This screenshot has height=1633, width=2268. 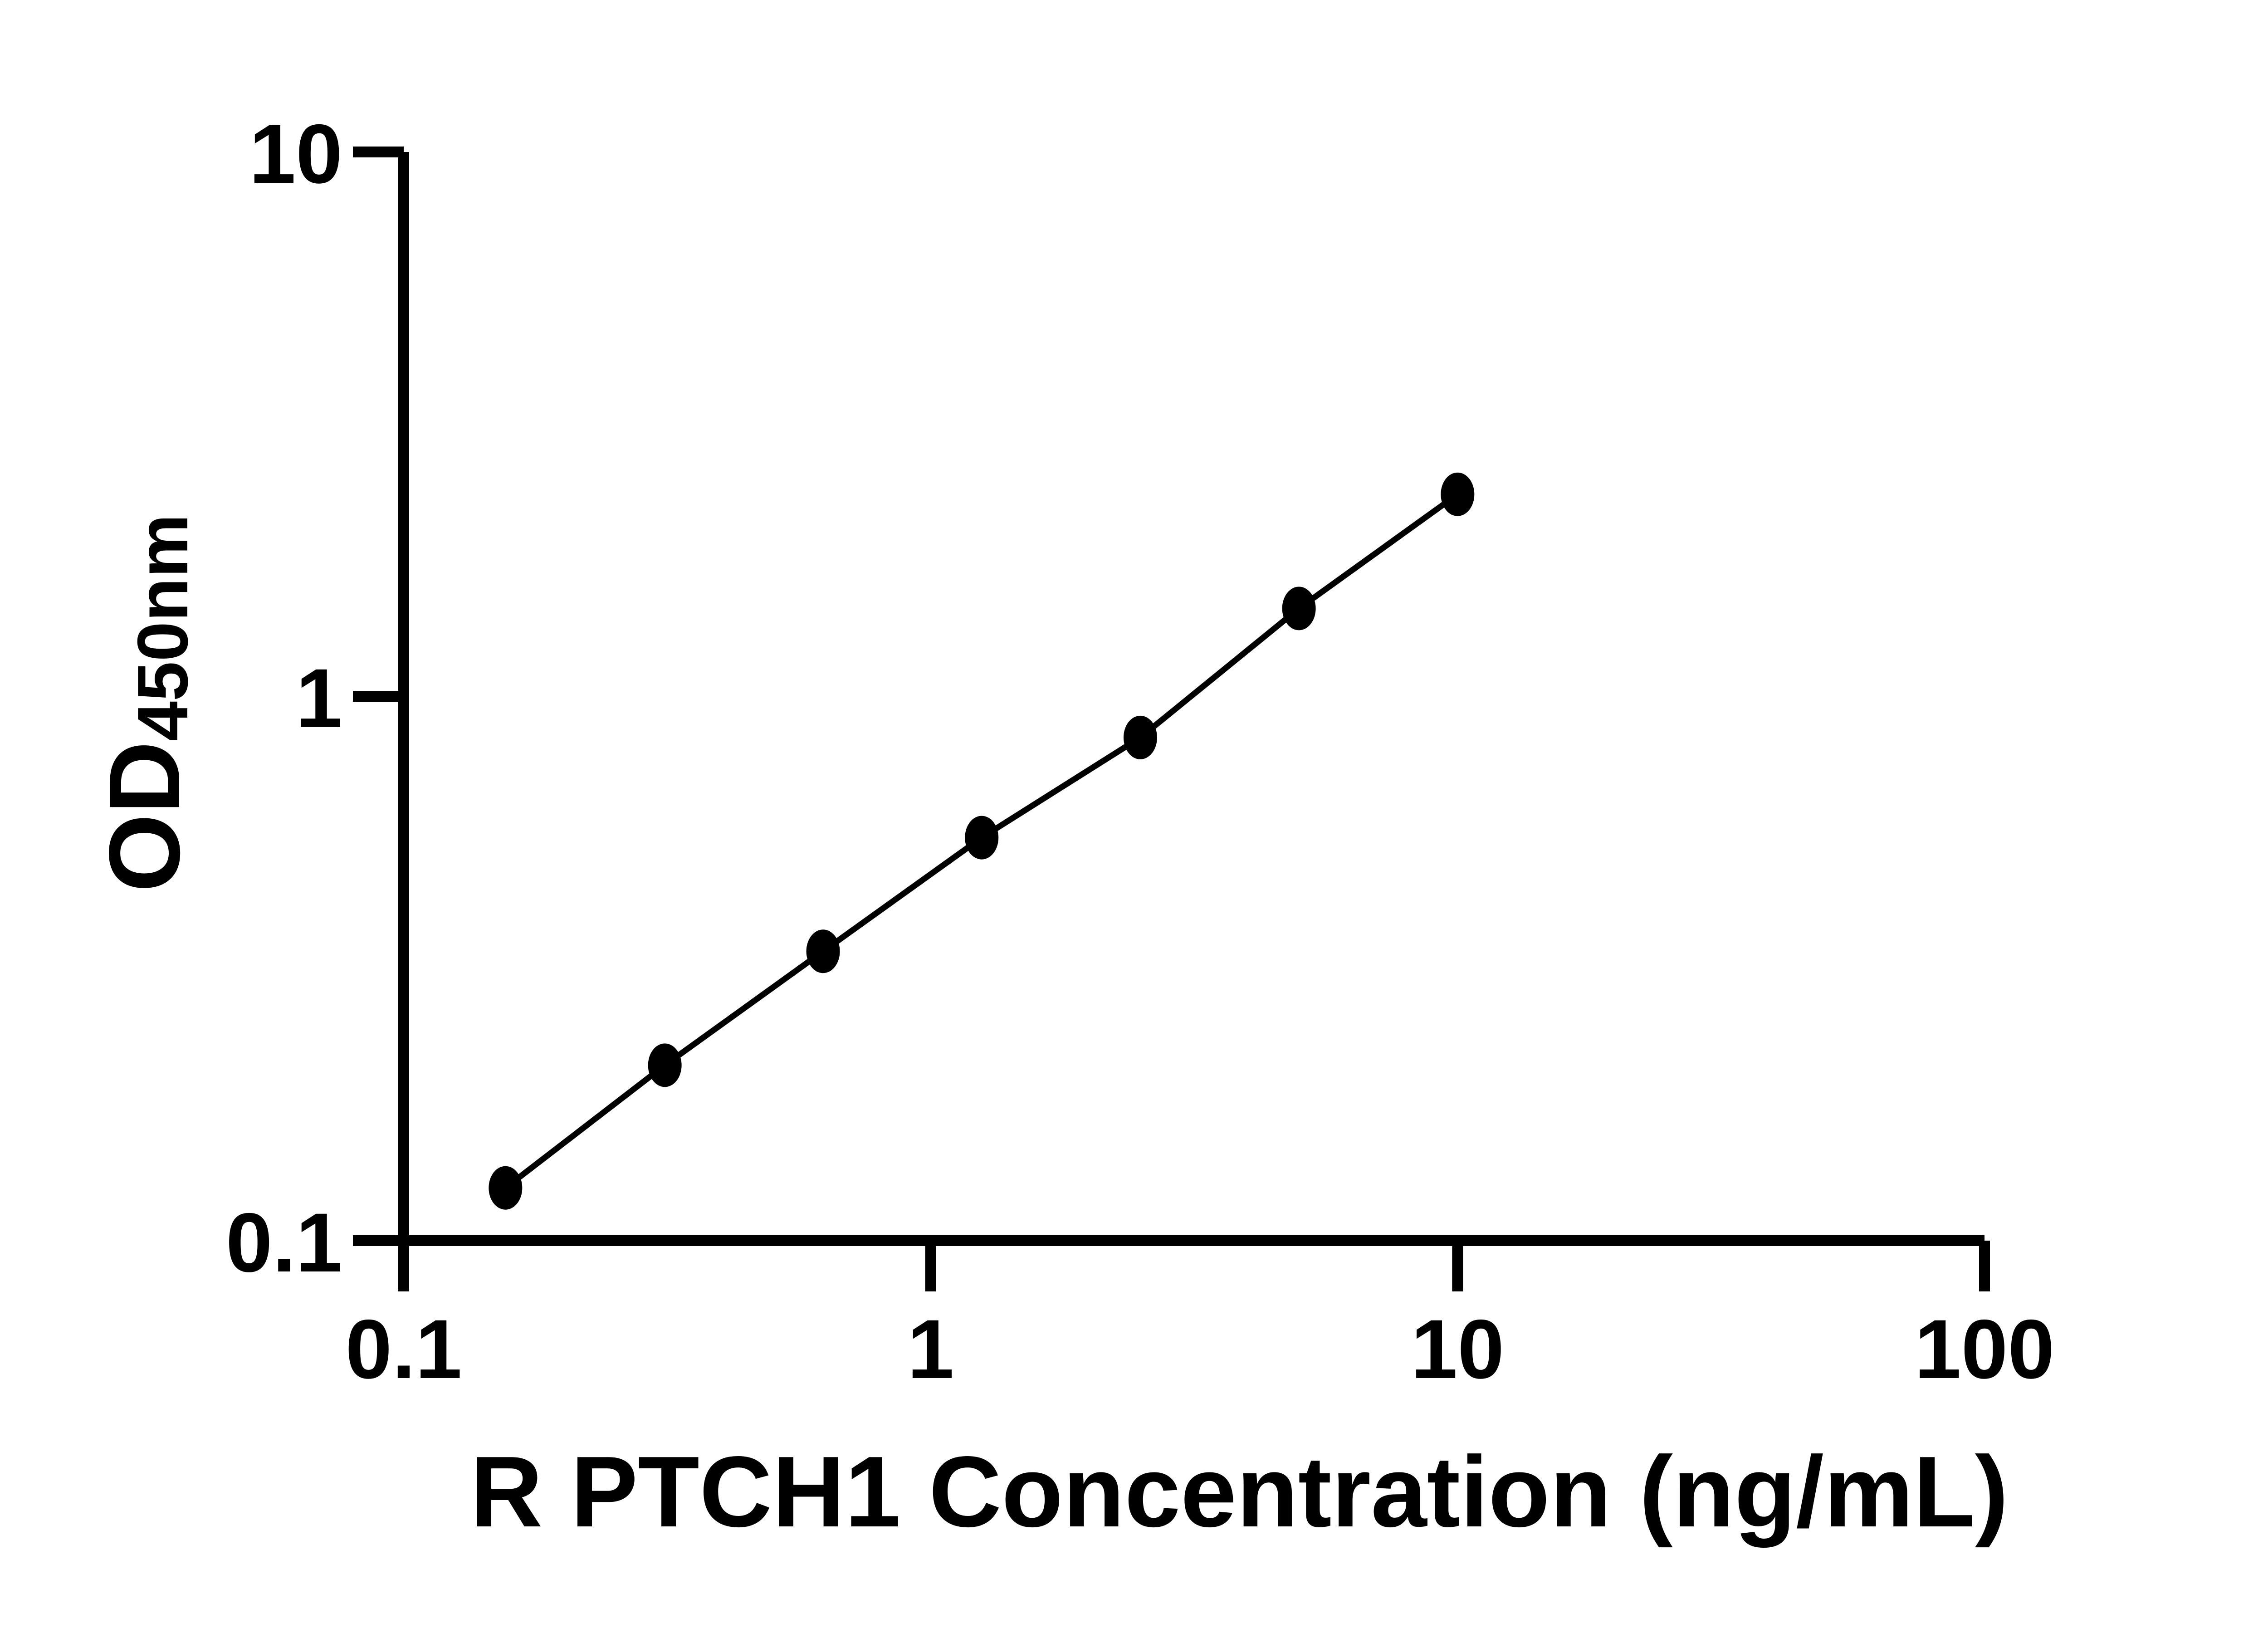 What do you see at coordinates (1240, 1492) in the screenshot?
I see `x-axis-title: R PTCH1 Concentration (ng/mL)` at bounding box center [1240, 1492].